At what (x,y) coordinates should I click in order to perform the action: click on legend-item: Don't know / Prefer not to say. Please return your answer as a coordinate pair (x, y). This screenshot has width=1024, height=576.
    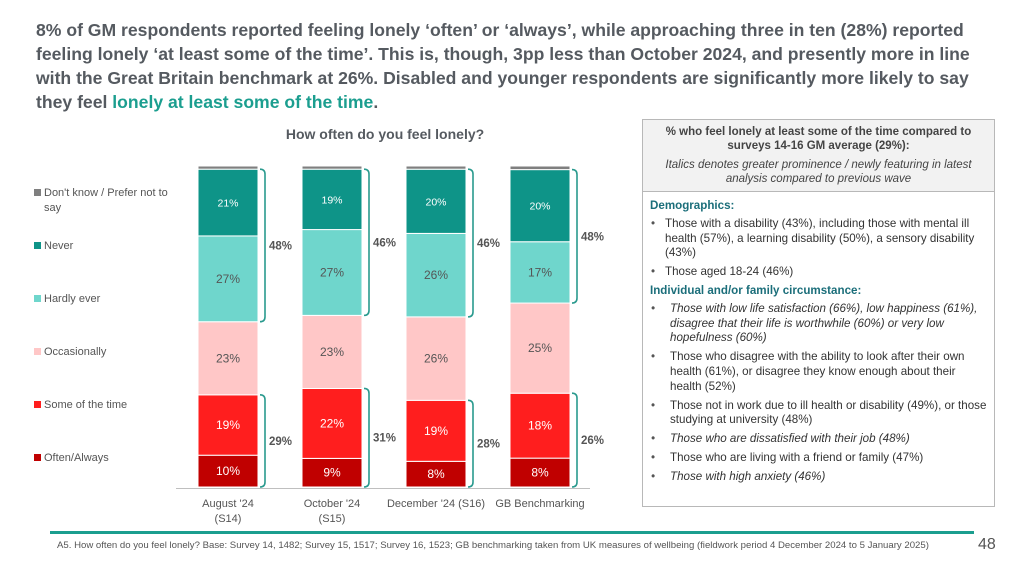
    Looking at the image, I should click on (104, 201).